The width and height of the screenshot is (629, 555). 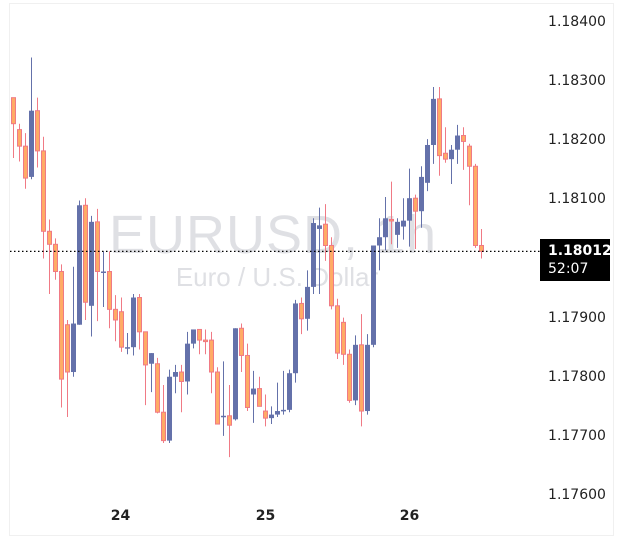 I want to click on last-price-value: 1.18012, so click(x=580, y=251).